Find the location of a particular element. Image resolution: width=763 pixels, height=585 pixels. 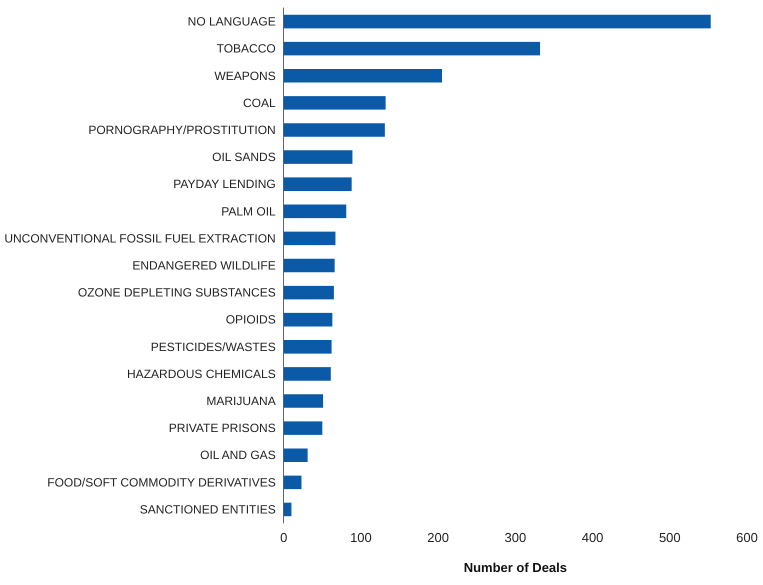

y-tick-label: NO LANGUAGE is located at coordinates (232, 21).